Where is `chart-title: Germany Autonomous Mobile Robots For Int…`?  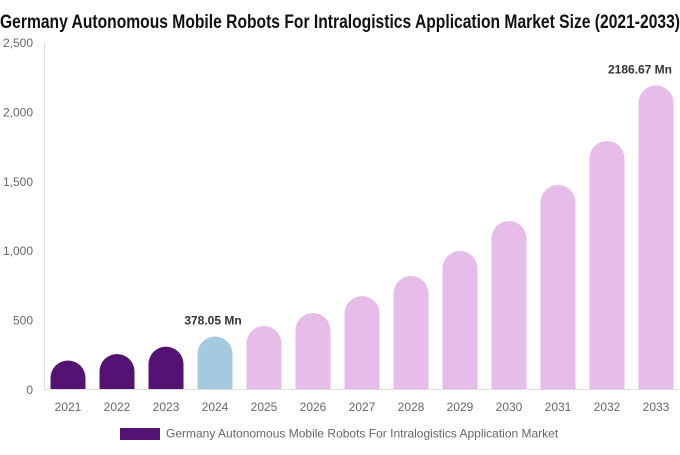 chart-title: Germany Autonomous Mobile Robots For Int… is located at coordinates (340, 22).